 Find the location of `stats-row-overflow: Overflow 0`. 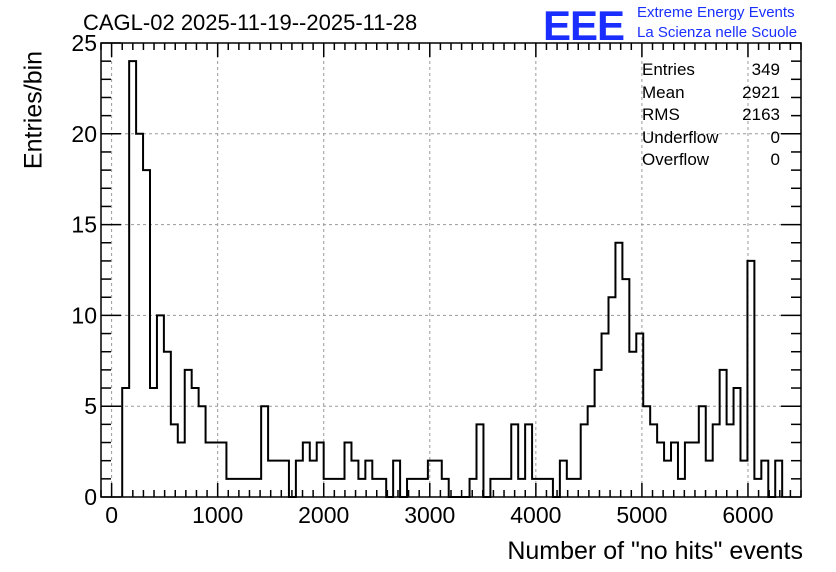

stats-row-overflow: Overflow 0 is located at coordinates (711, 160).